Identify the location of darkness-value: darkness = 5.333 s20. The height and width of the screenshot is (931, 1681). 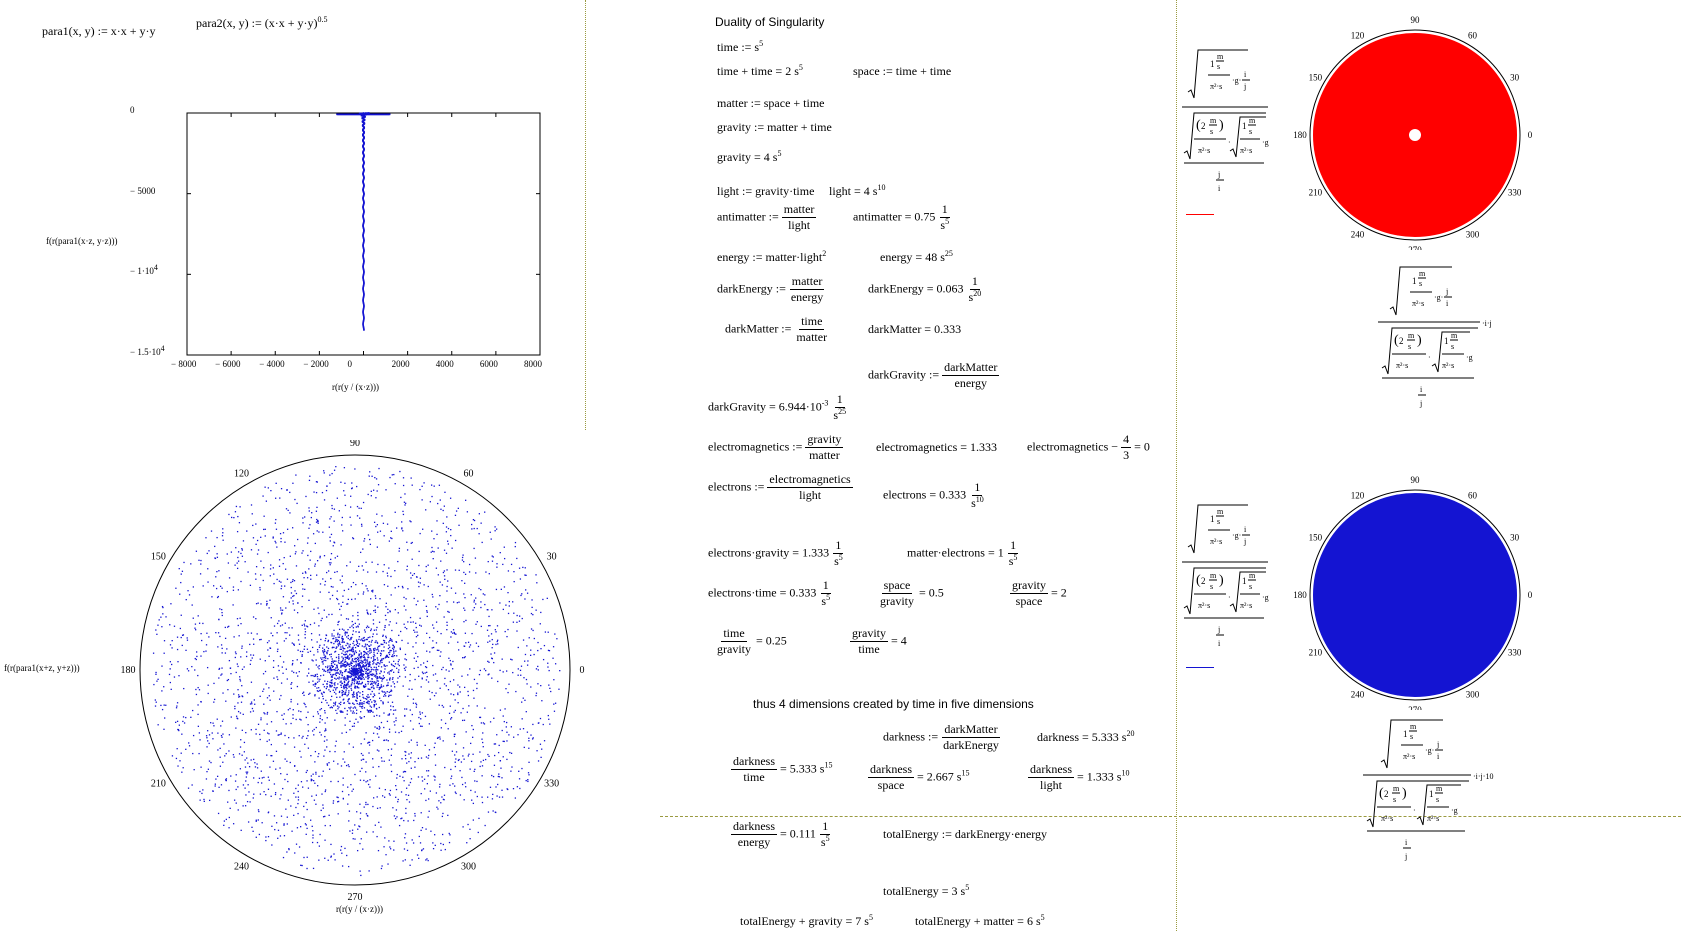
(1086, 737).